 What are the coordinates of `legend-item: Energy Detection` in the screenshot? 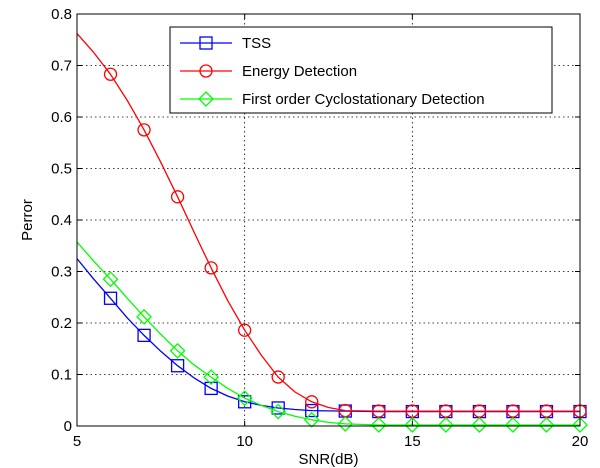 It's located at (268, 71).